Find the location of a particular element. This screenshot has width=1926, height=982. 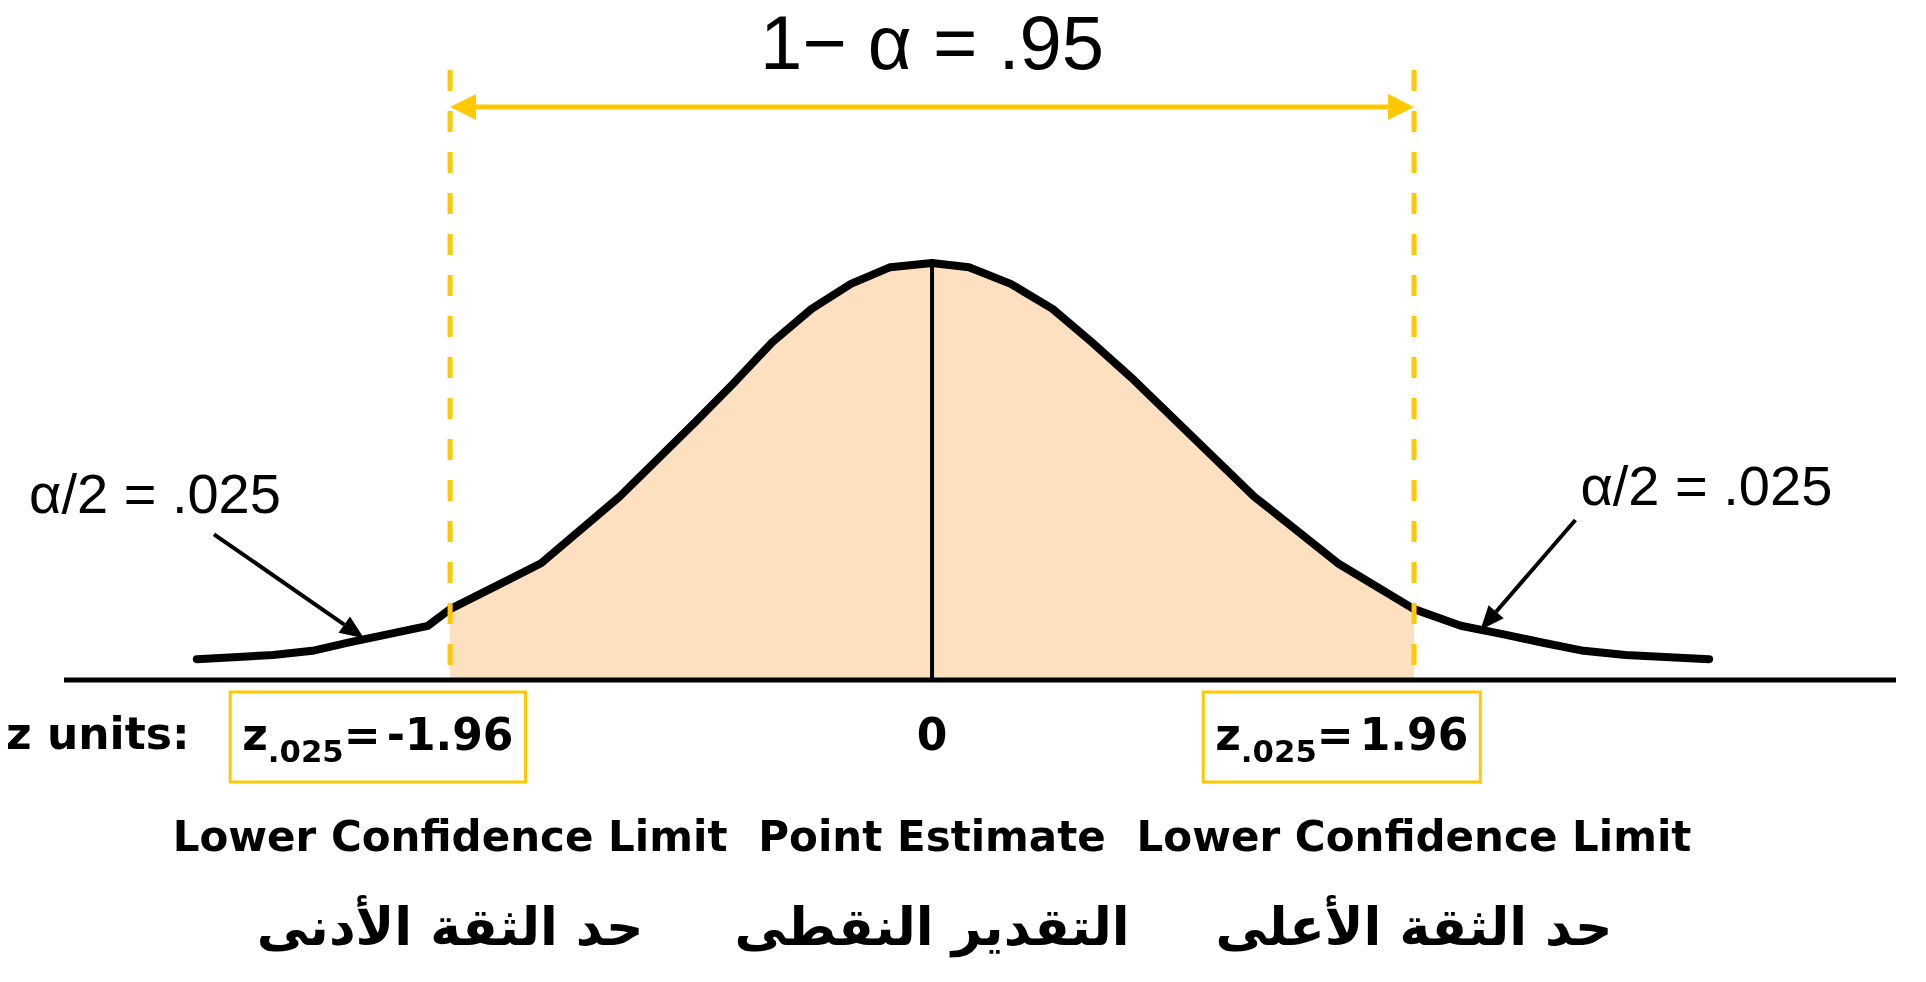

x-axis-title: z units: is located at coordinates (98, 733).